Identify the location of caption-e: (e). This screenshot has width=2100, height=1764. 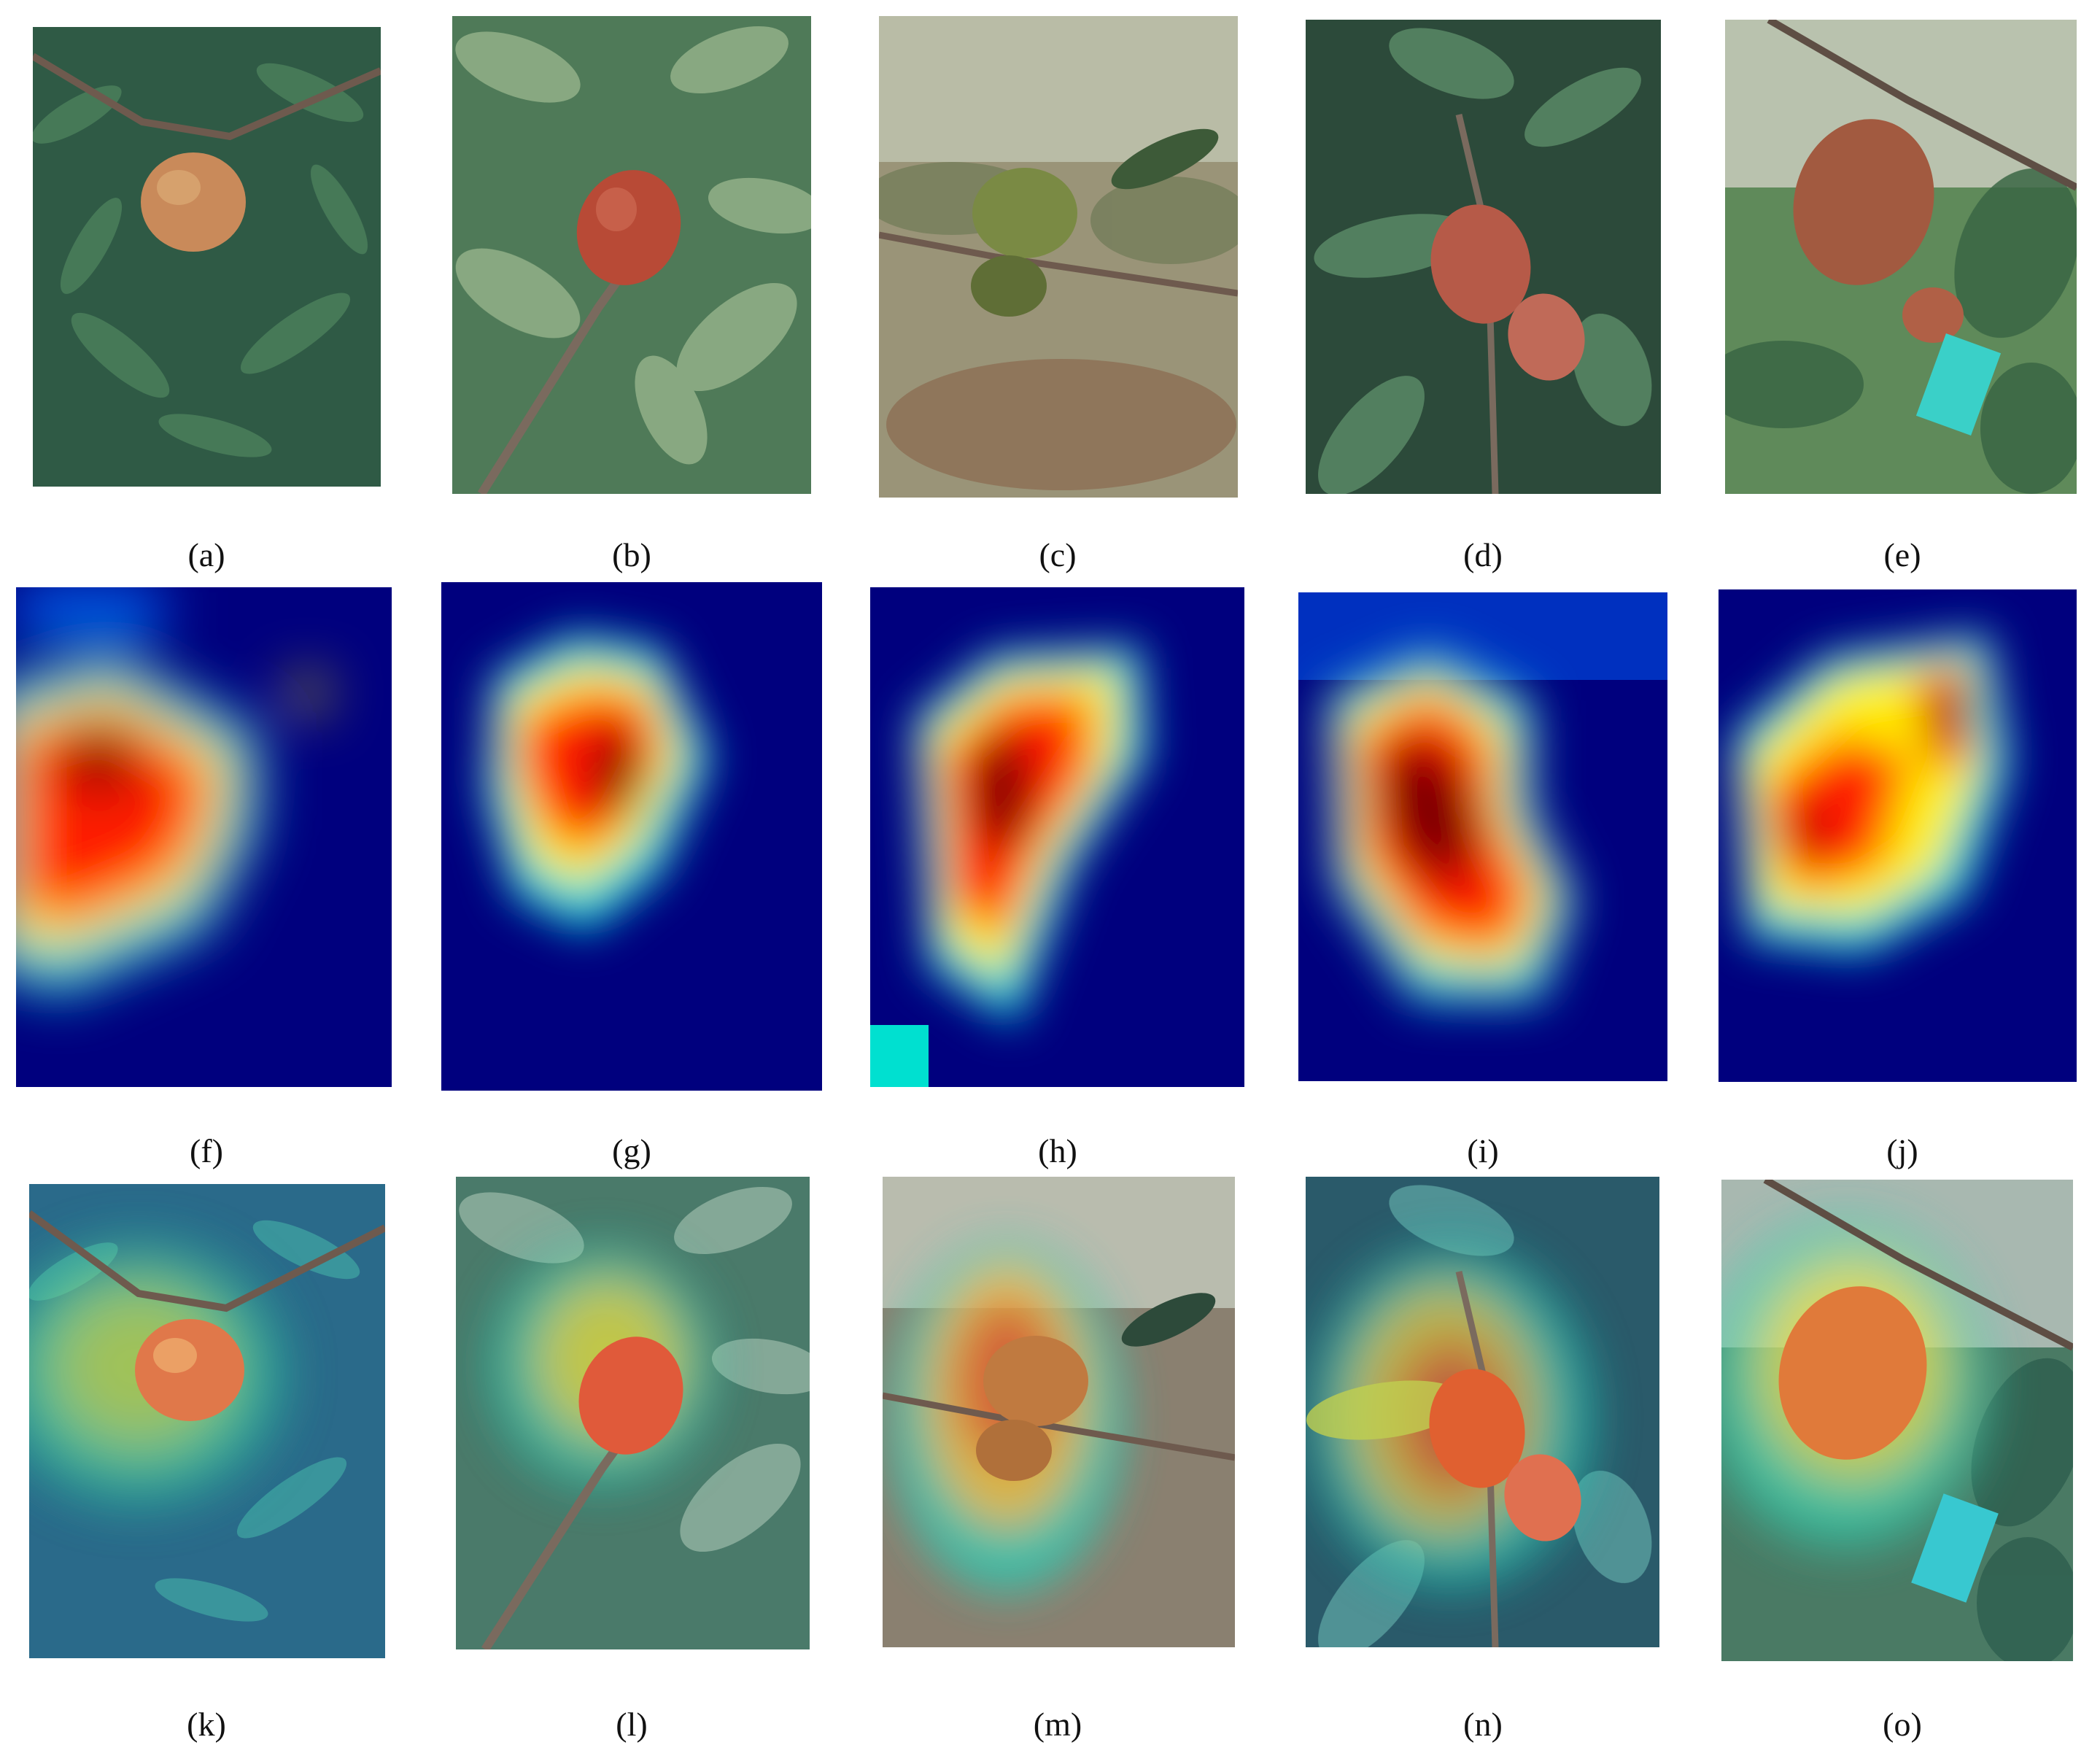
(1902, 554).